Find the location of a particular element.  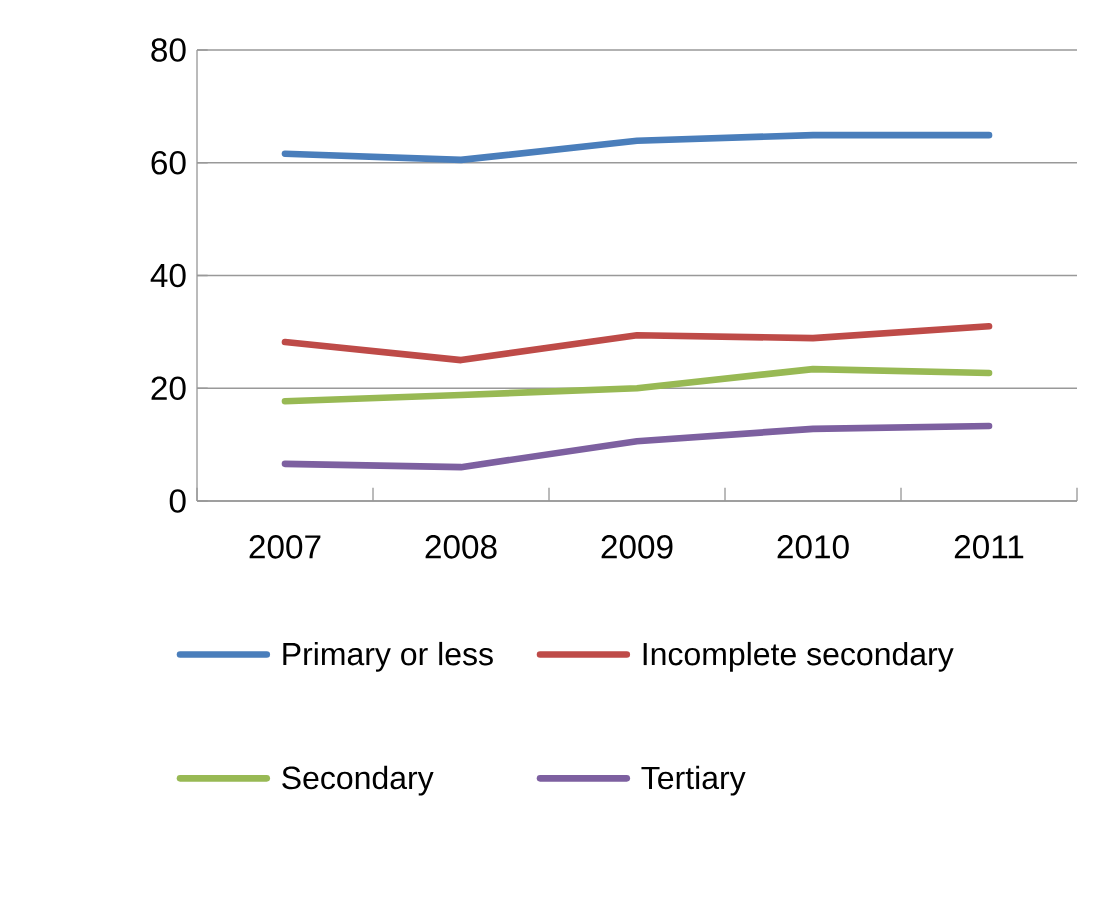

x-tick-label: 2010 is located at coordinates (813, 547).